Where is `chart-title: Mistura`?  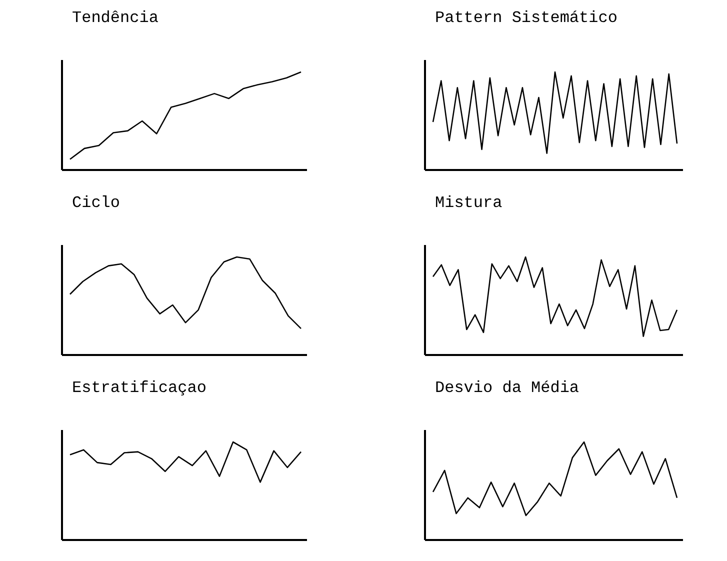
chart-title: Mistura is located at coordinates (469, 203).